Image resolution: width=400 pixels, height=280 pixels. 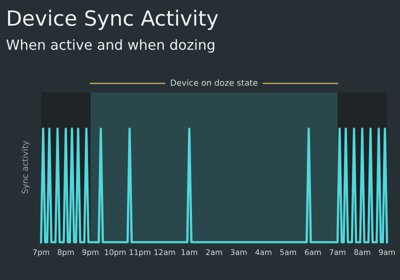 I want to click on band-label: Device on doze state, so click(x=214, y=82).